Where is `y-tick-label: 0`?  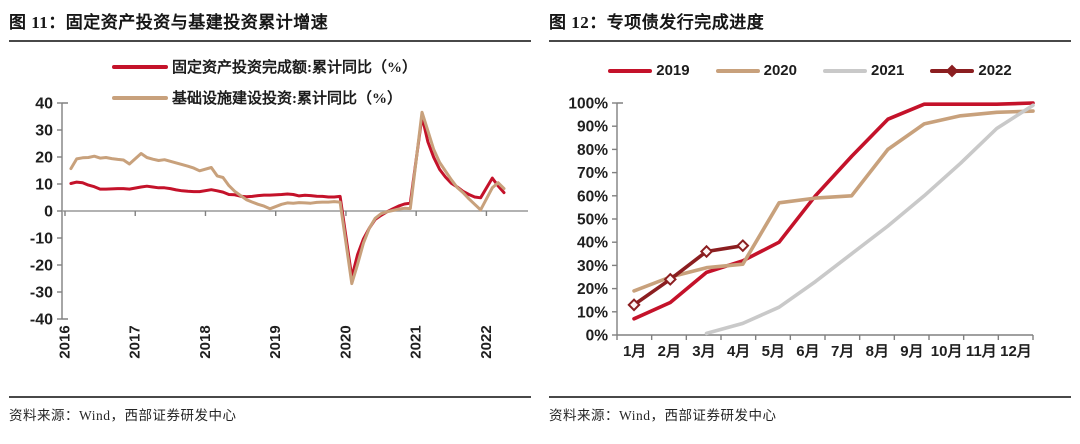 y-tick-label: 0 is located at coordinates (48, 212).